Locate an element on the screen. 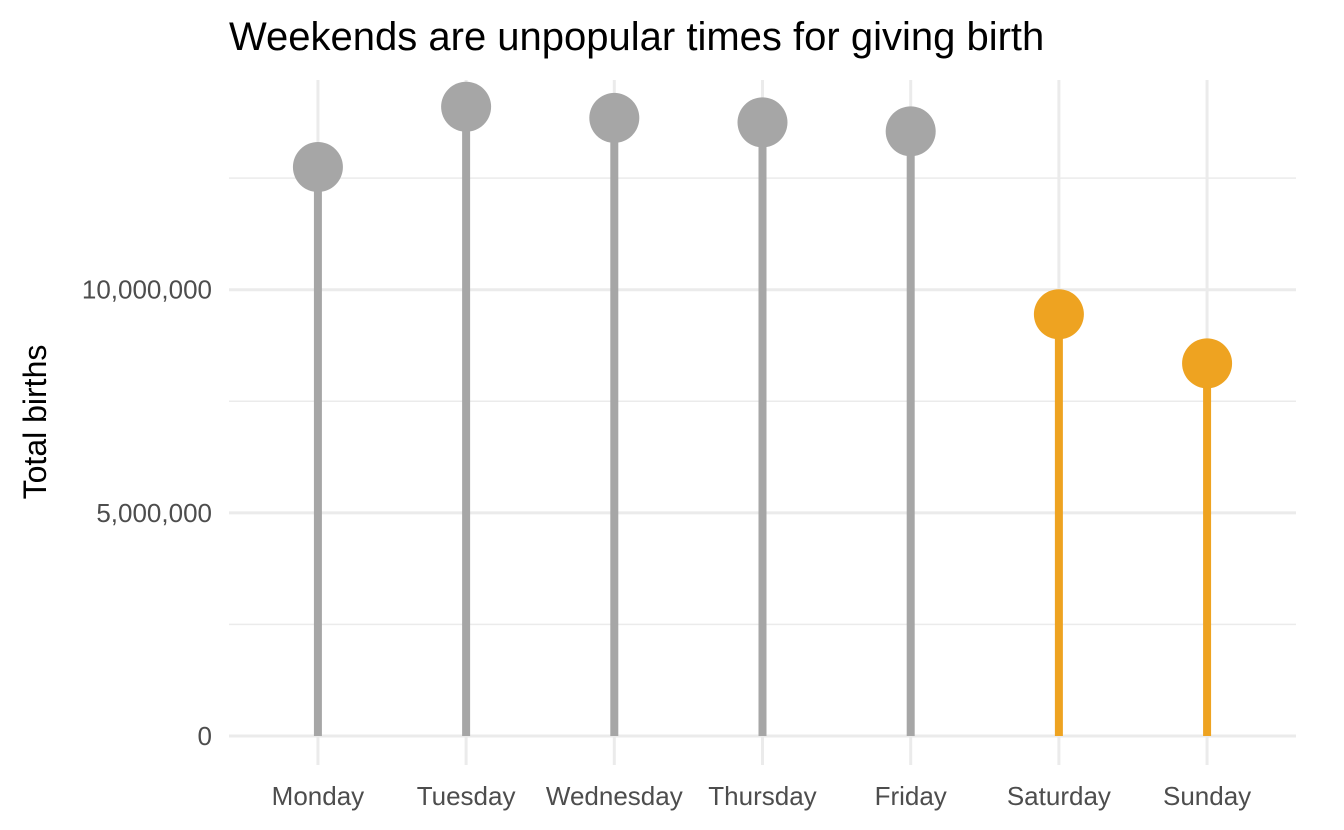  x-tick-label: Sunday is located at coordinates (1207, 796).